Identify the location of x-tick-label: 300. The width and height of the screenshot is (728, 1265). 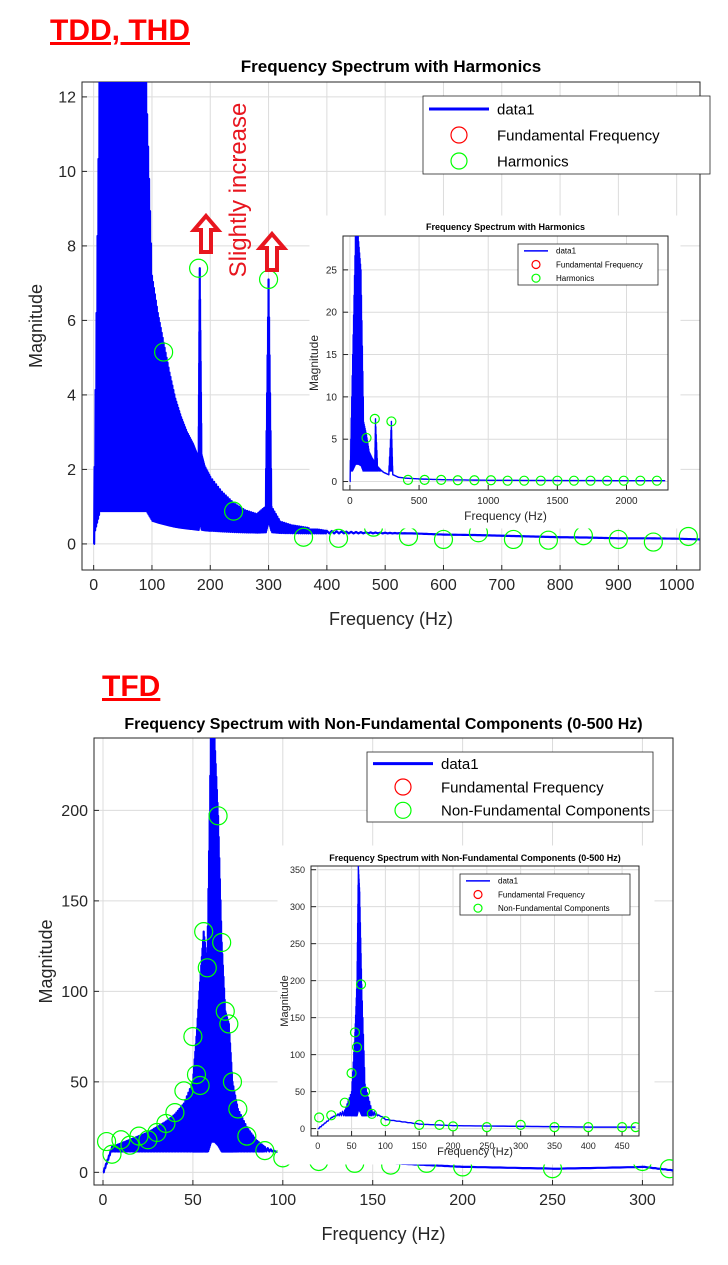
(268, 585).